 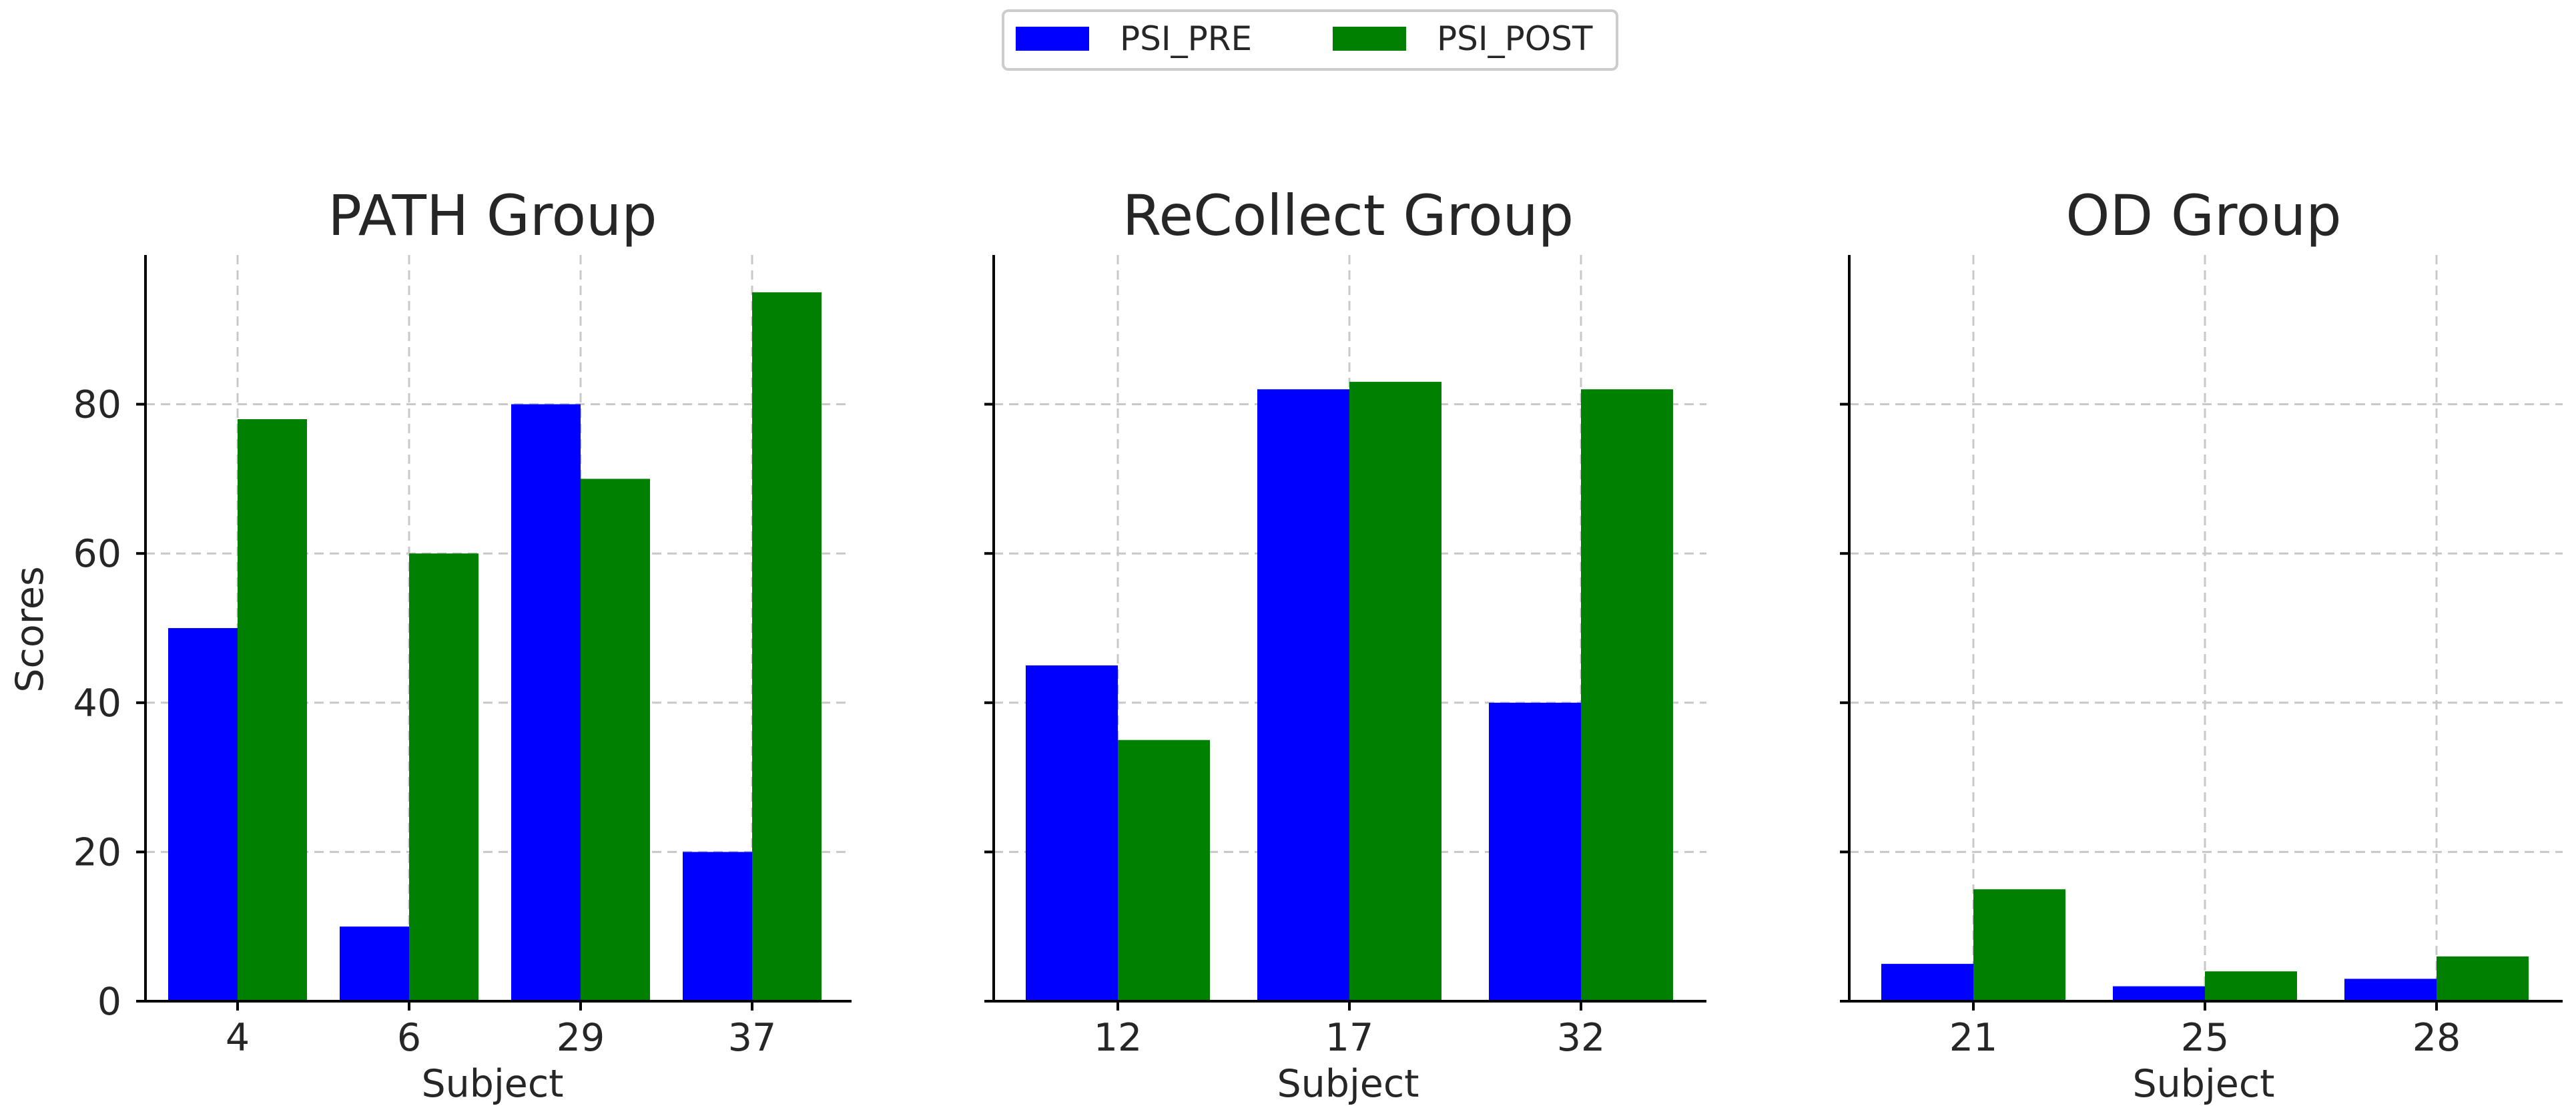 I want to click on x-tick-label: 29, so click(x=581, y=1038).